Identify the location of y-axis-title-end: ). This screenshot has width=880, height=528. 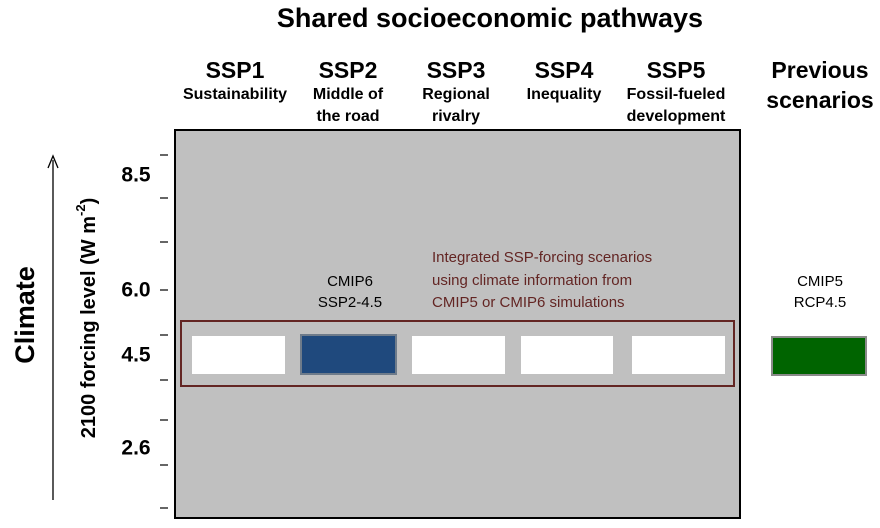
(89, 201).